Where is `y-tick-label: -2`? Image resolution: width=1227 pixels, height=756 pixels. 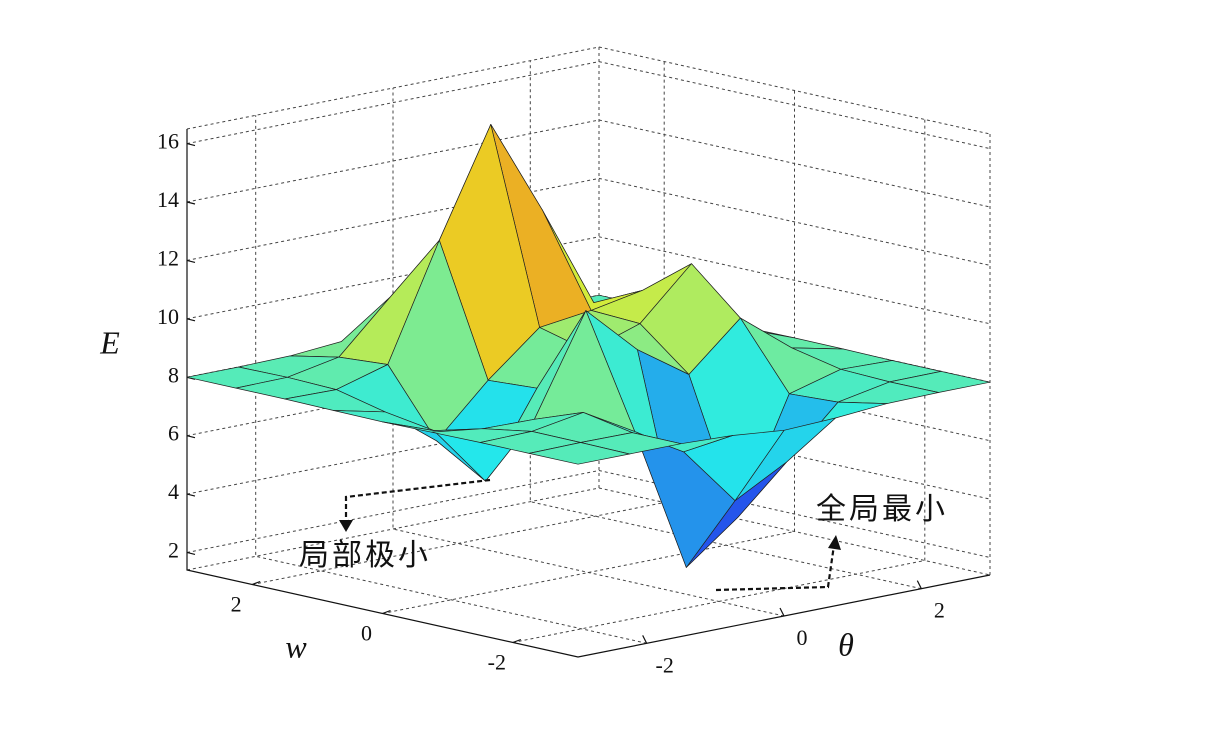
y-tick-label: -2 is located at coordinates (497, 662).